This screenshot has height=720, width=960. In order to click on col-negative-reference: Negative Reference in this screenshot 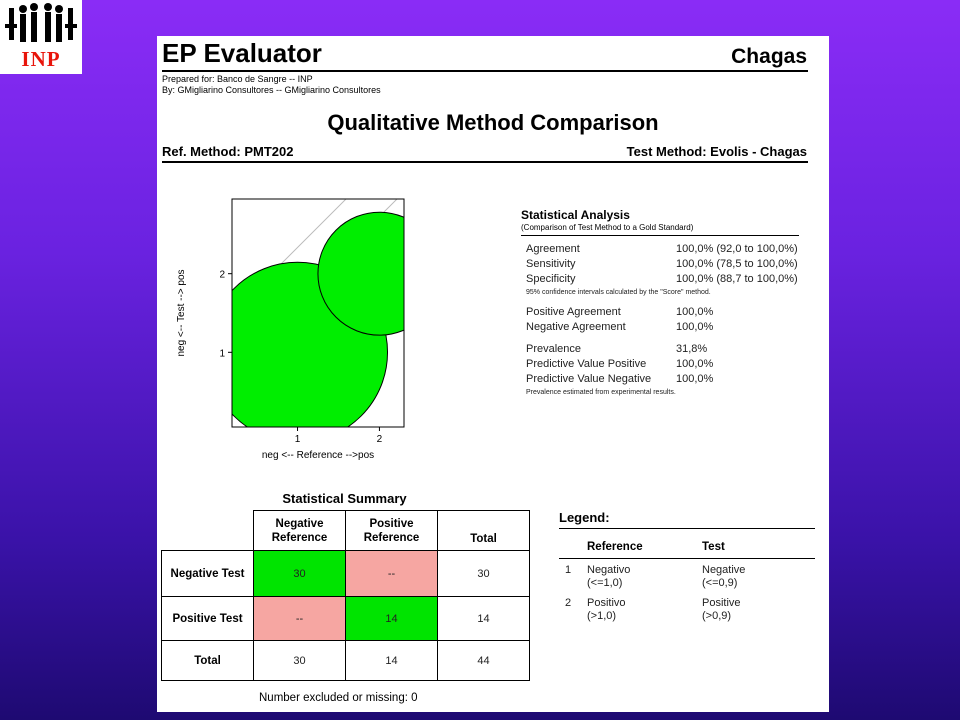, I will do `click(299, 530)`.